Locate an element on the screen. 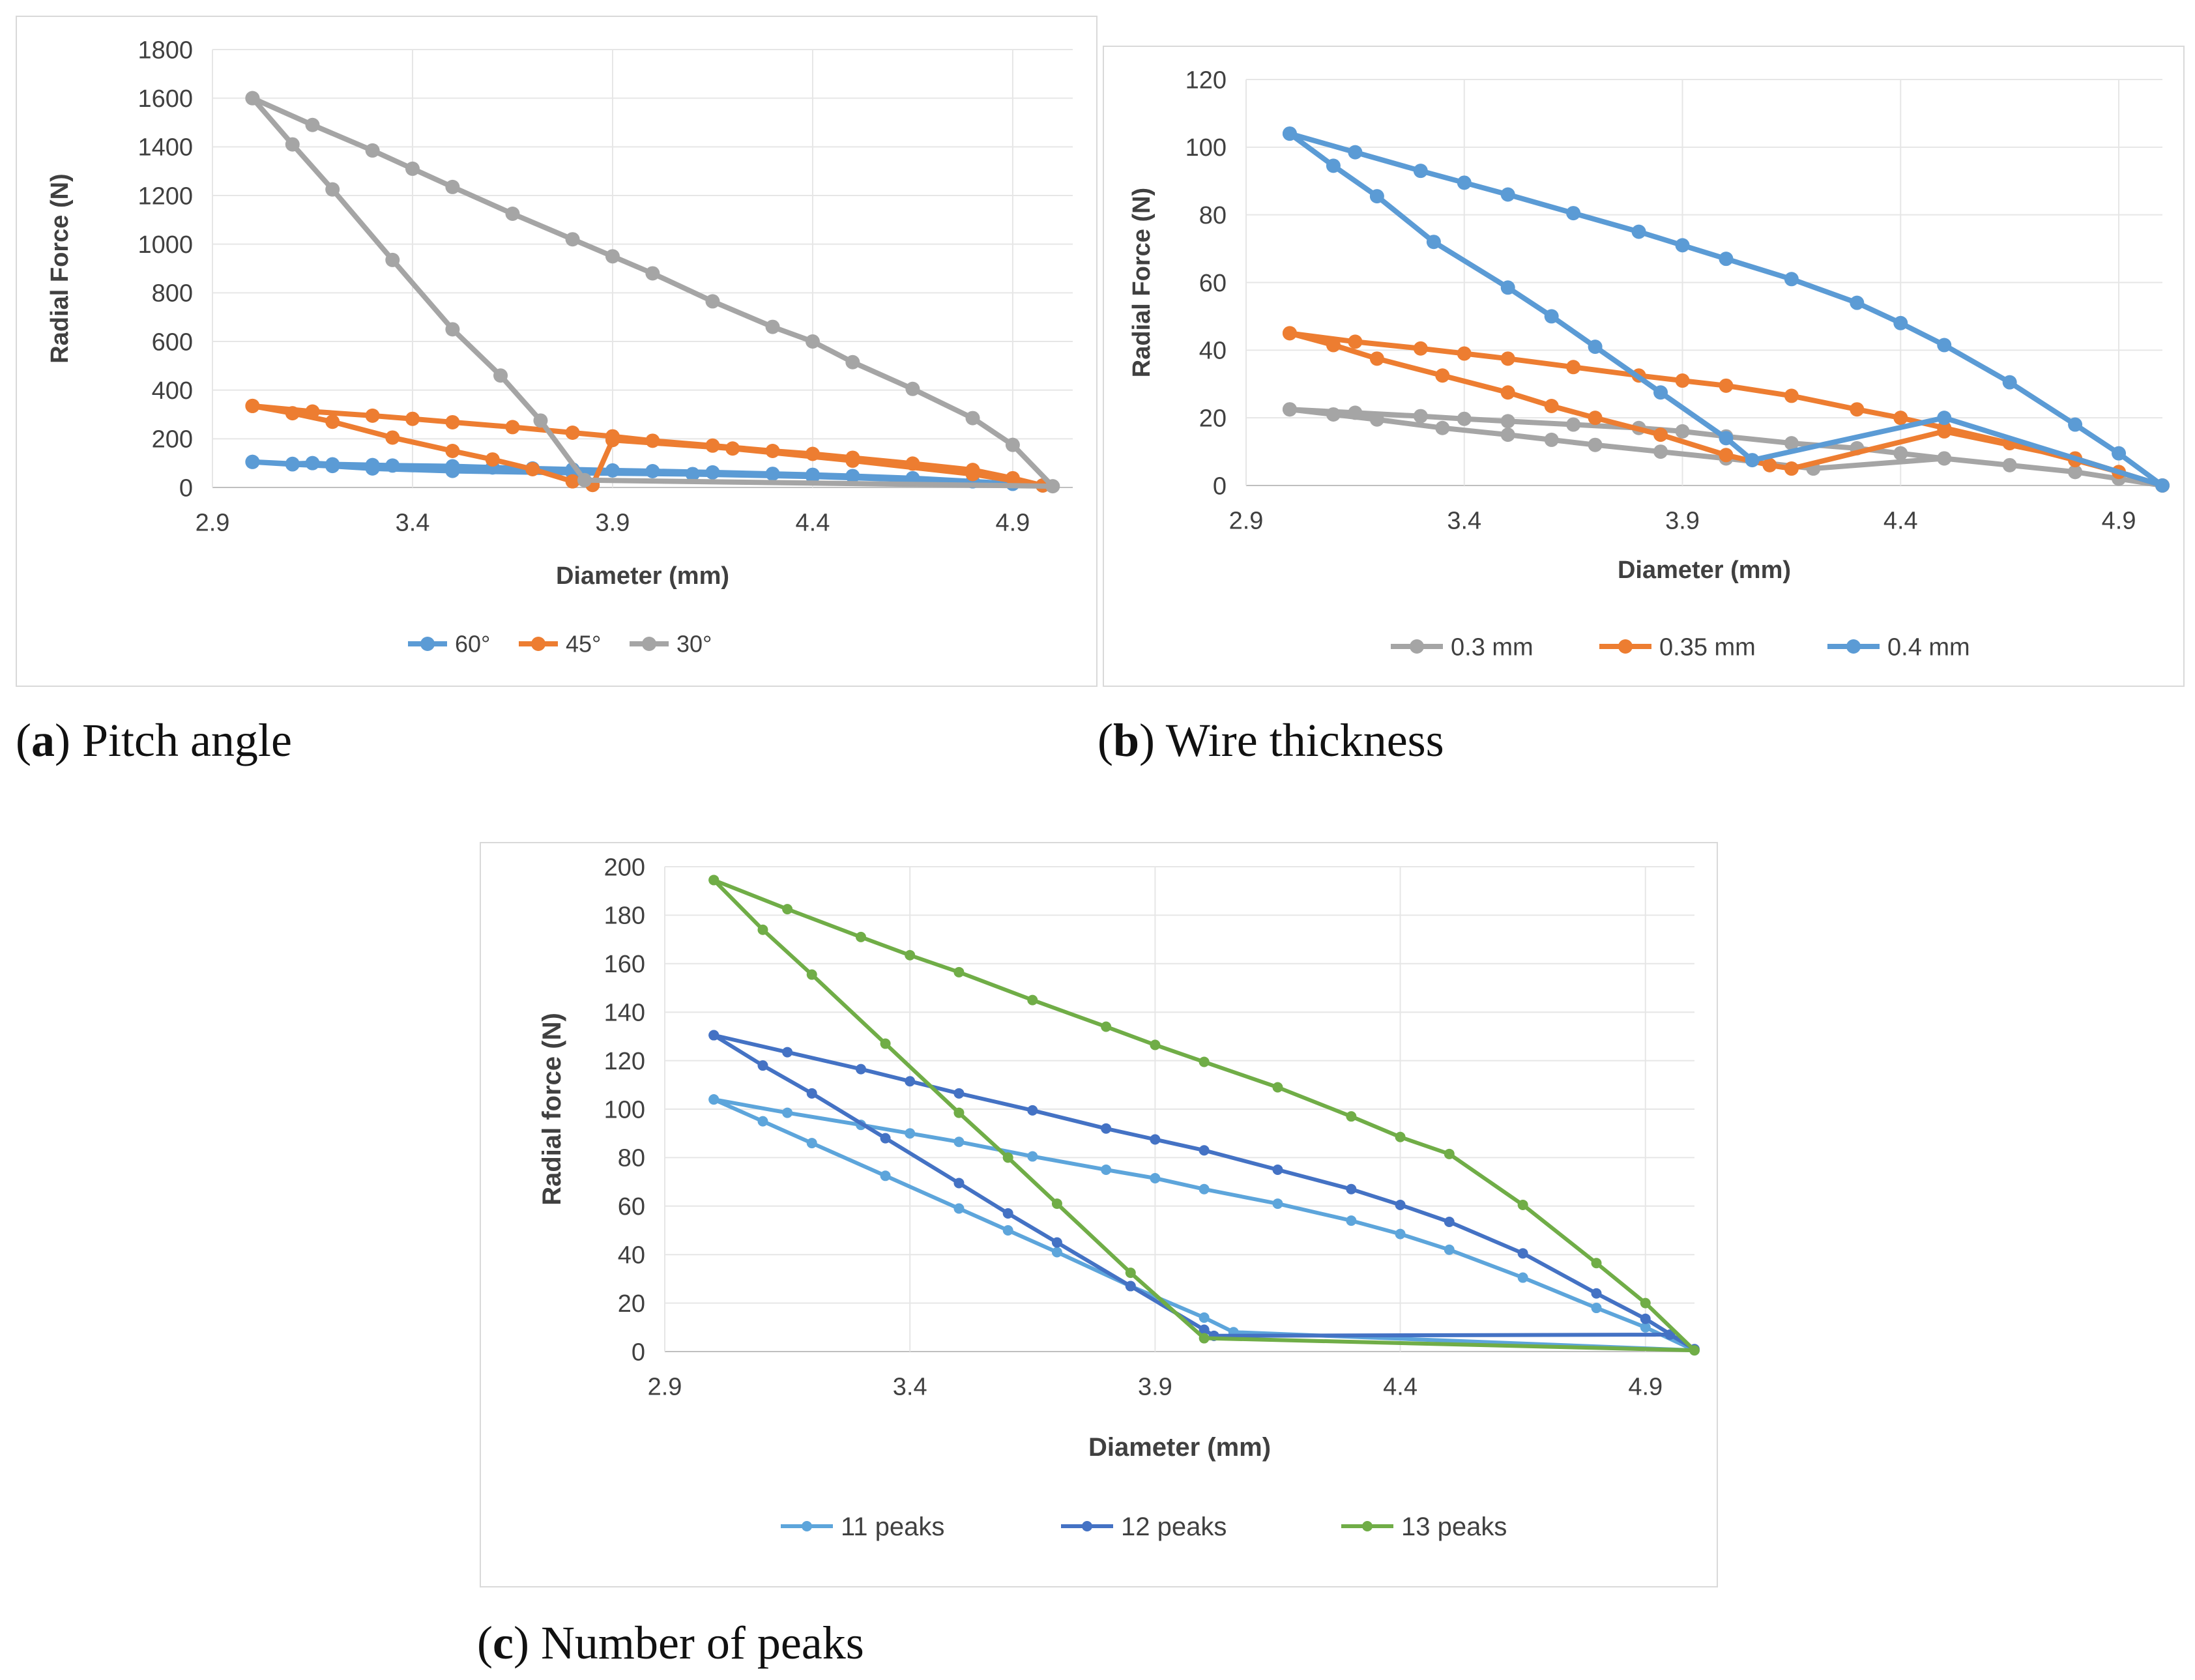  legend-label: 30° is located at coordinates (694, 644).